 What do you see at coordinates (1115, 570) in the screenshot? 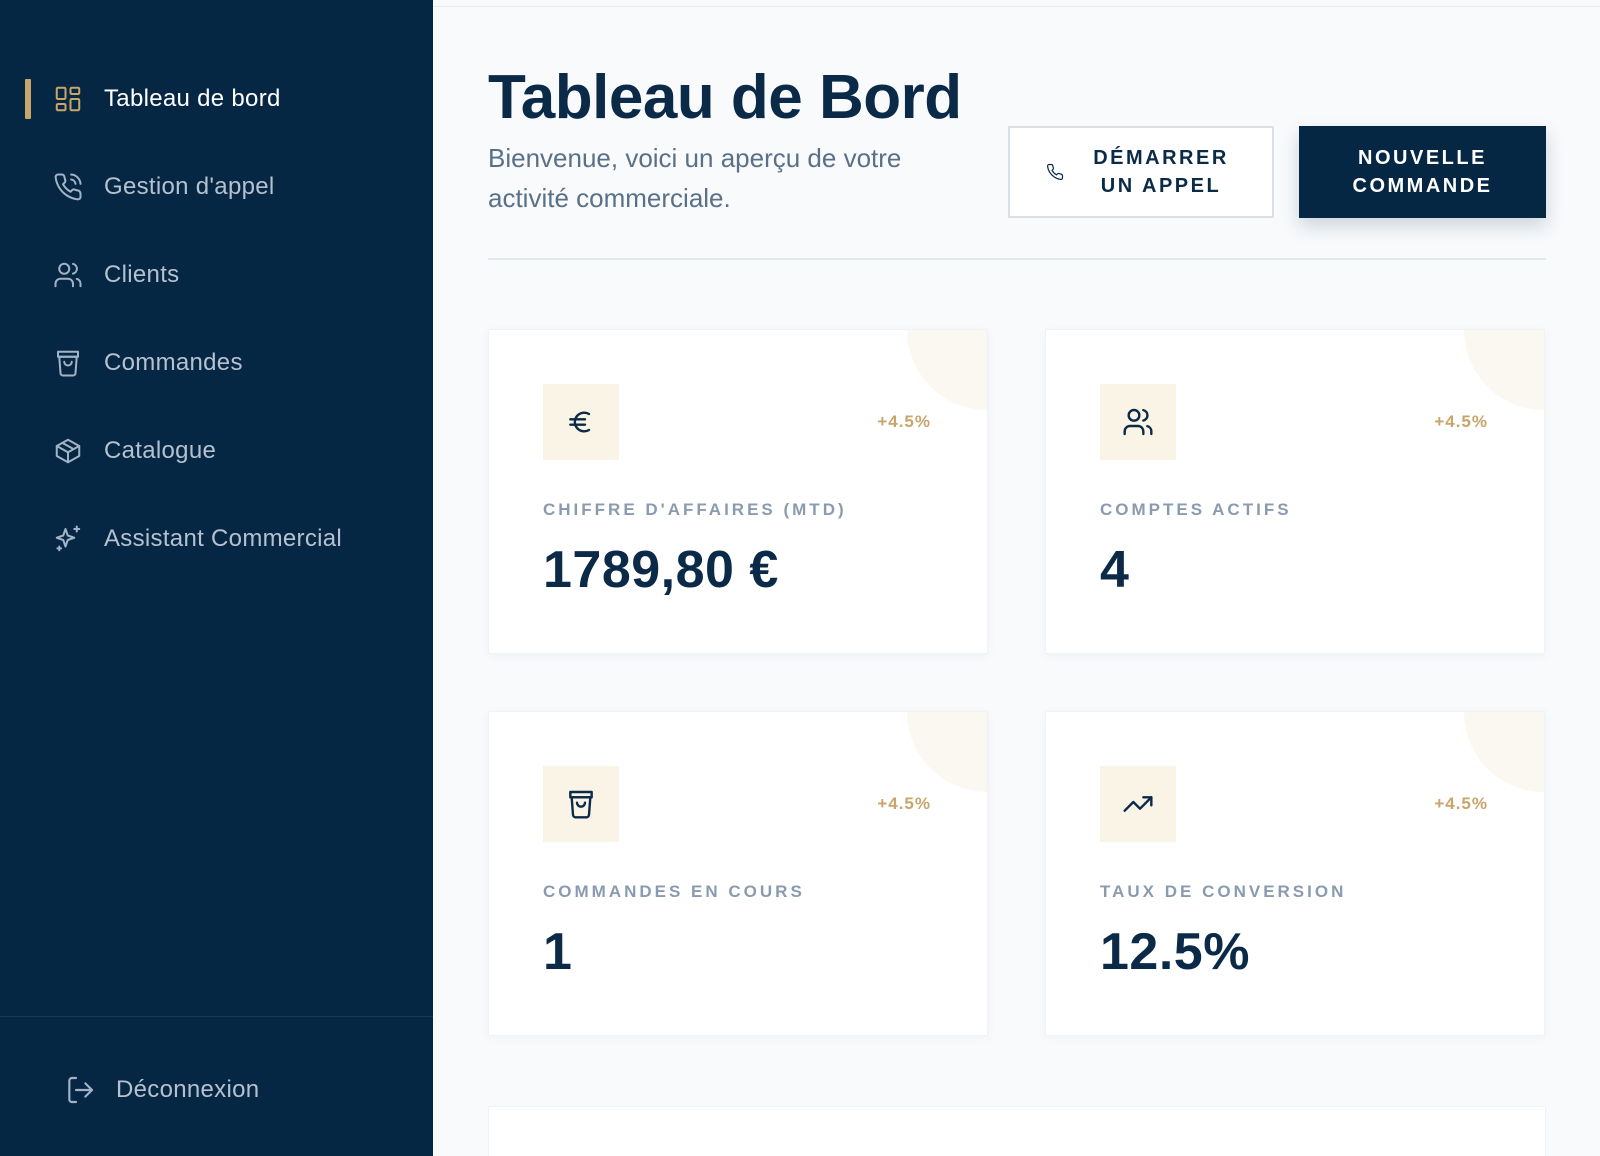
I see `stat-value: 4` at bounding box center [1115, 570].